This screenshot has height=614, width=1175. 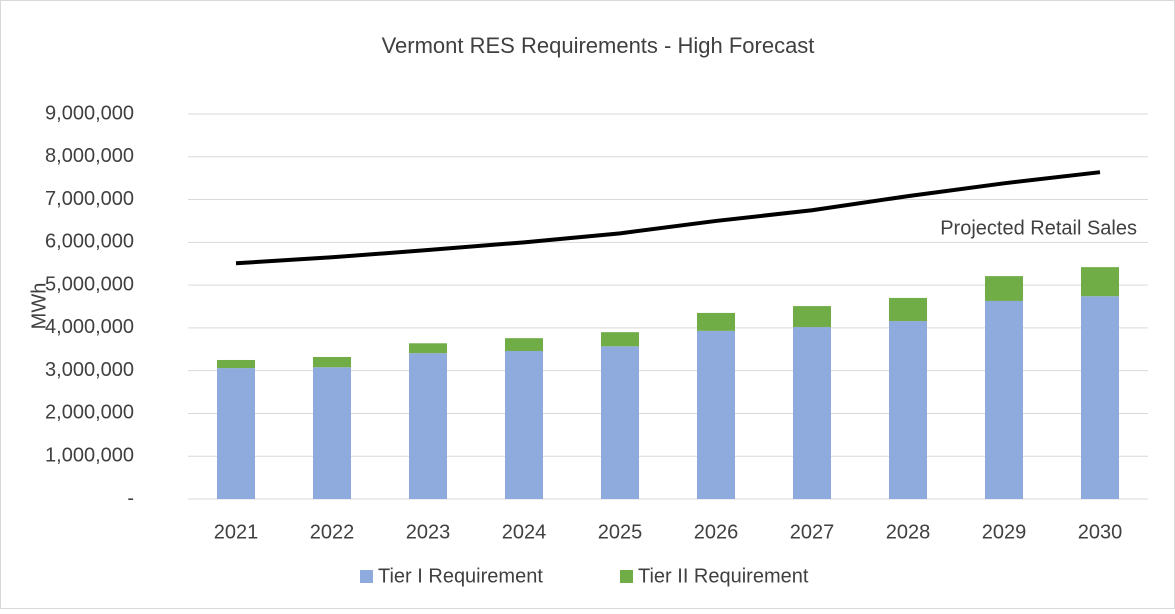 I want to click on line-label: Projected Retail Sales, so click(x=1038, y=228).